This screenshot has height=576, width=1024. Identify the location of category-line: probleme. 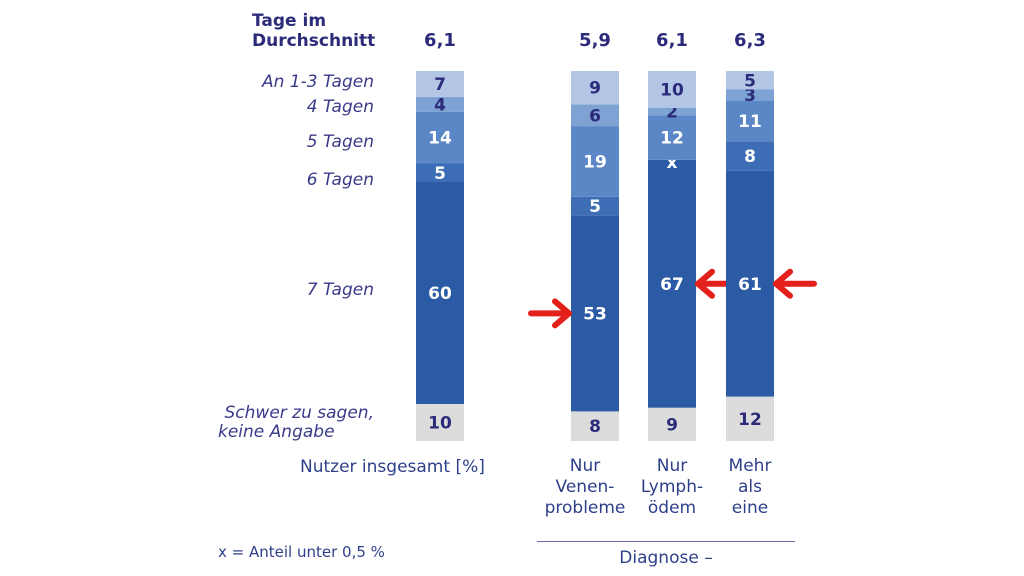
(585, 508).